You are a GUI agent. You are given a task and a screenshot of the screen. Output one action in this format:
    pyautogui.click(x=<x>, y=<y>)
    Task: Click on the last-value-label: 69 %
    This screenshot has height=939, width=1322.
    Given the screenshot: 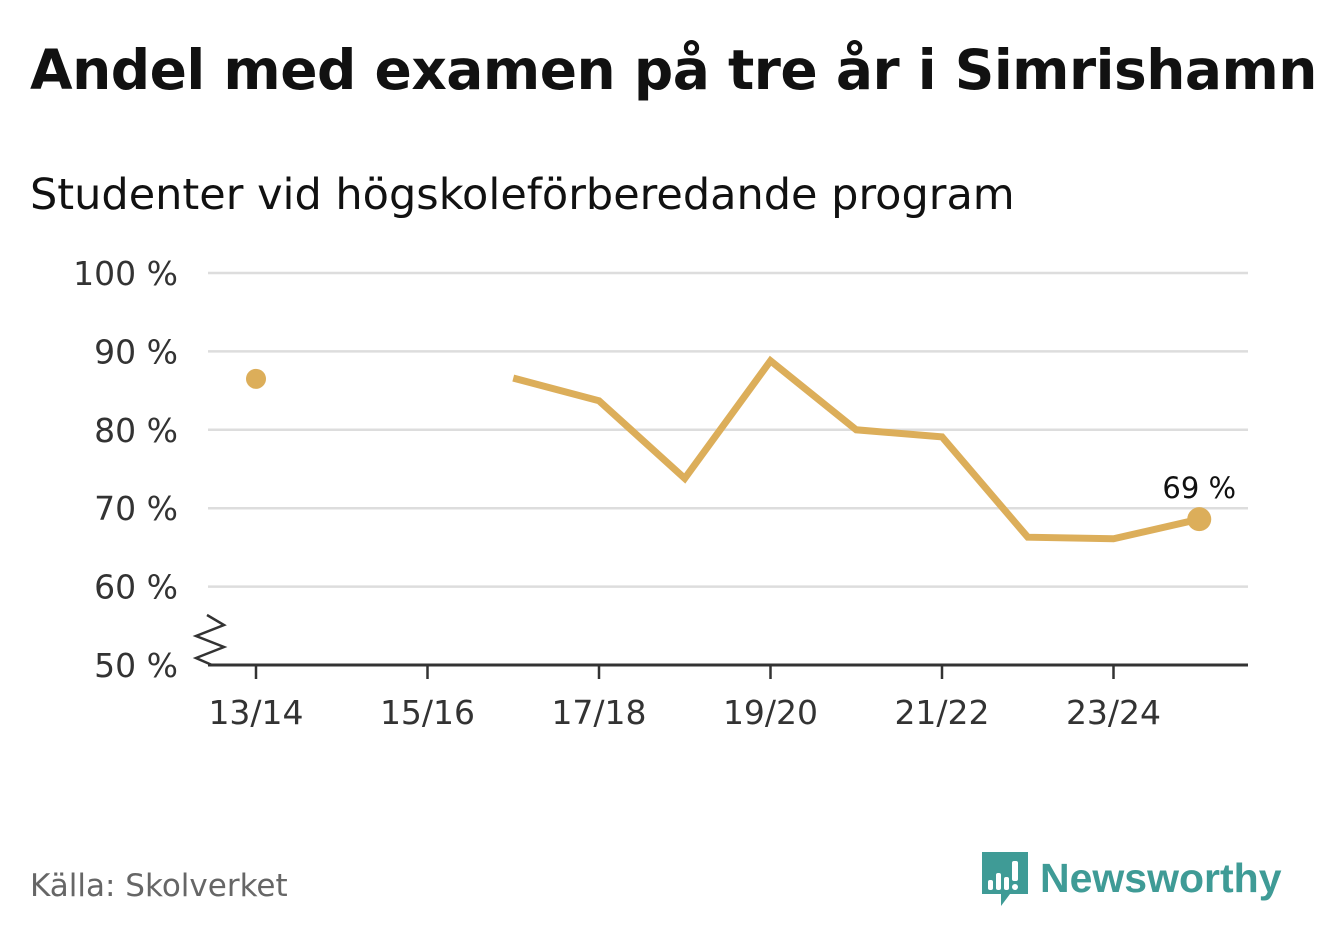 What is the action you would take?
    pyautogui.click(x=1199, y=488)
    